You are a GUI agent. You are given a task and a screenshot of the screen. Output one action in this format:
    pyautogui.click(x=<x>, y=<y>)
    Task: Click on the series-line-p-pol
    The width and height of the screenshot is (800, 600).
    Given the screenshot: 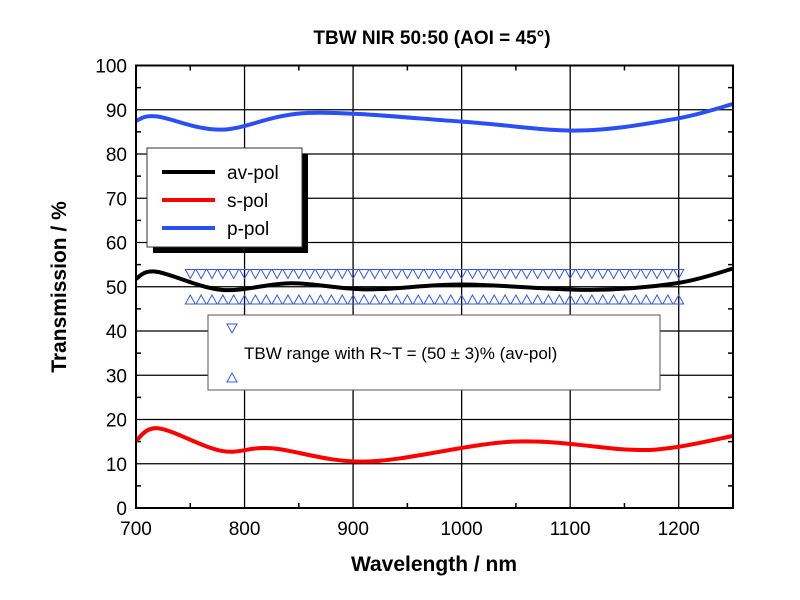 What is the action you would take?
    pyautogui.click(x=434, y=117)
    